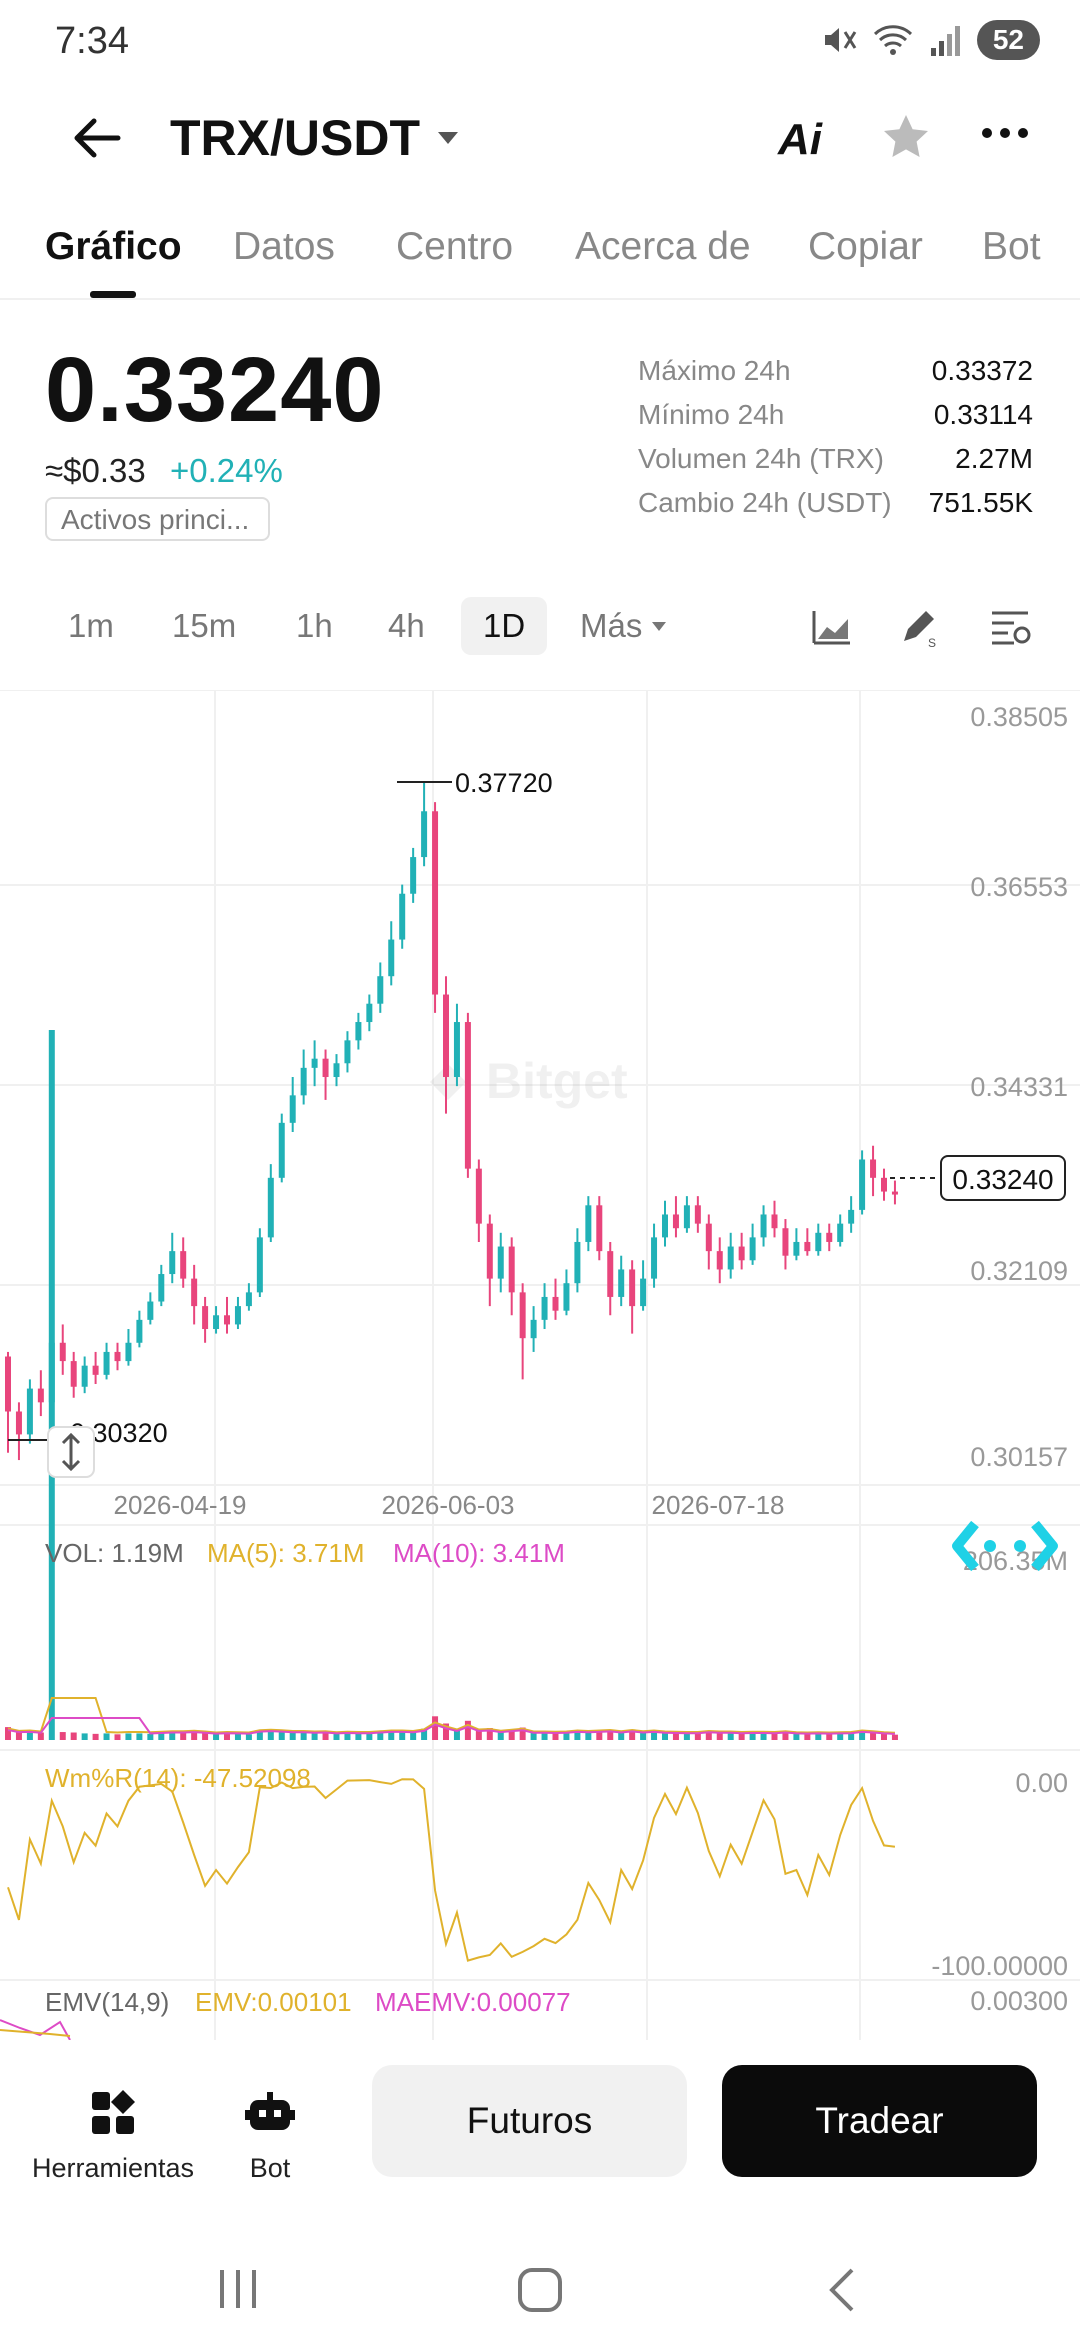 The width and height of the screenshot is (1080, 2340). I want to click on tools-button: Herramientas, so click(113, 2137).